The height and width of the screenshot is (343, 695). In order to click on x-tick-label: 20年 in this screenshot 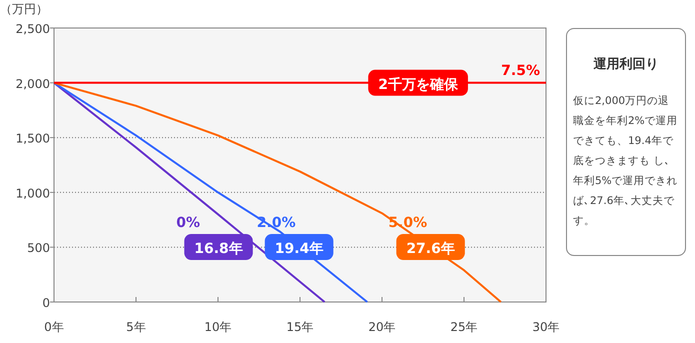, I will do `click(382, 327)`.